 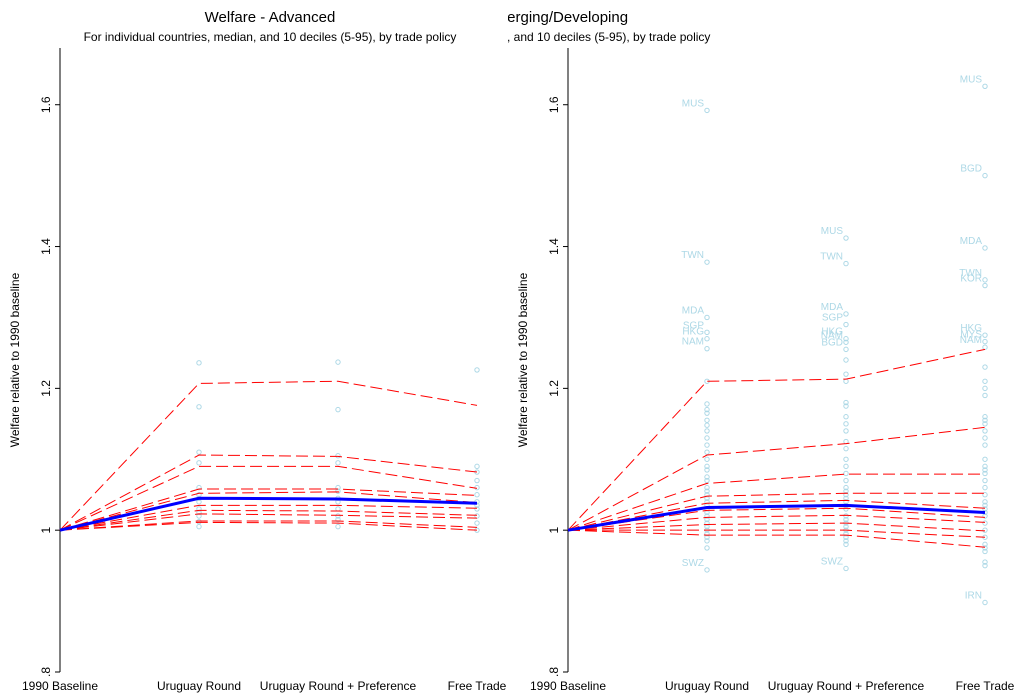 What do you see at coordinates (15, 359) in the screenshot?
I see `y-axis-label: Welfare relative to 1990 baseline` at bounding box center [15, 359].